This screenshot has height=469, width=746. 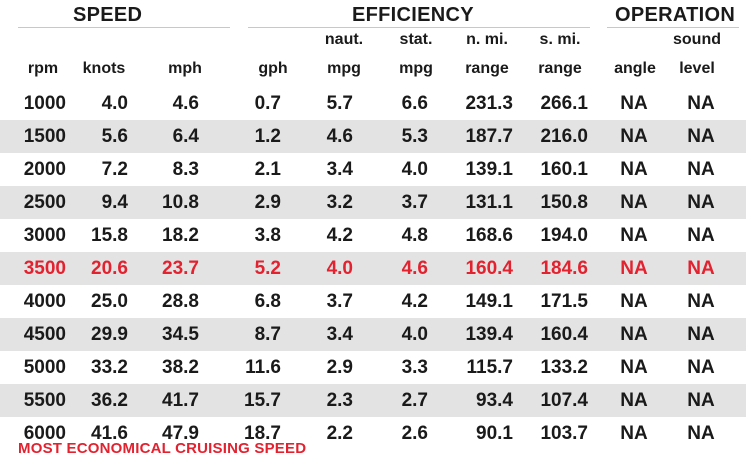 I want to click on column-header-6-bottom: range, so click(x=487, y=68).